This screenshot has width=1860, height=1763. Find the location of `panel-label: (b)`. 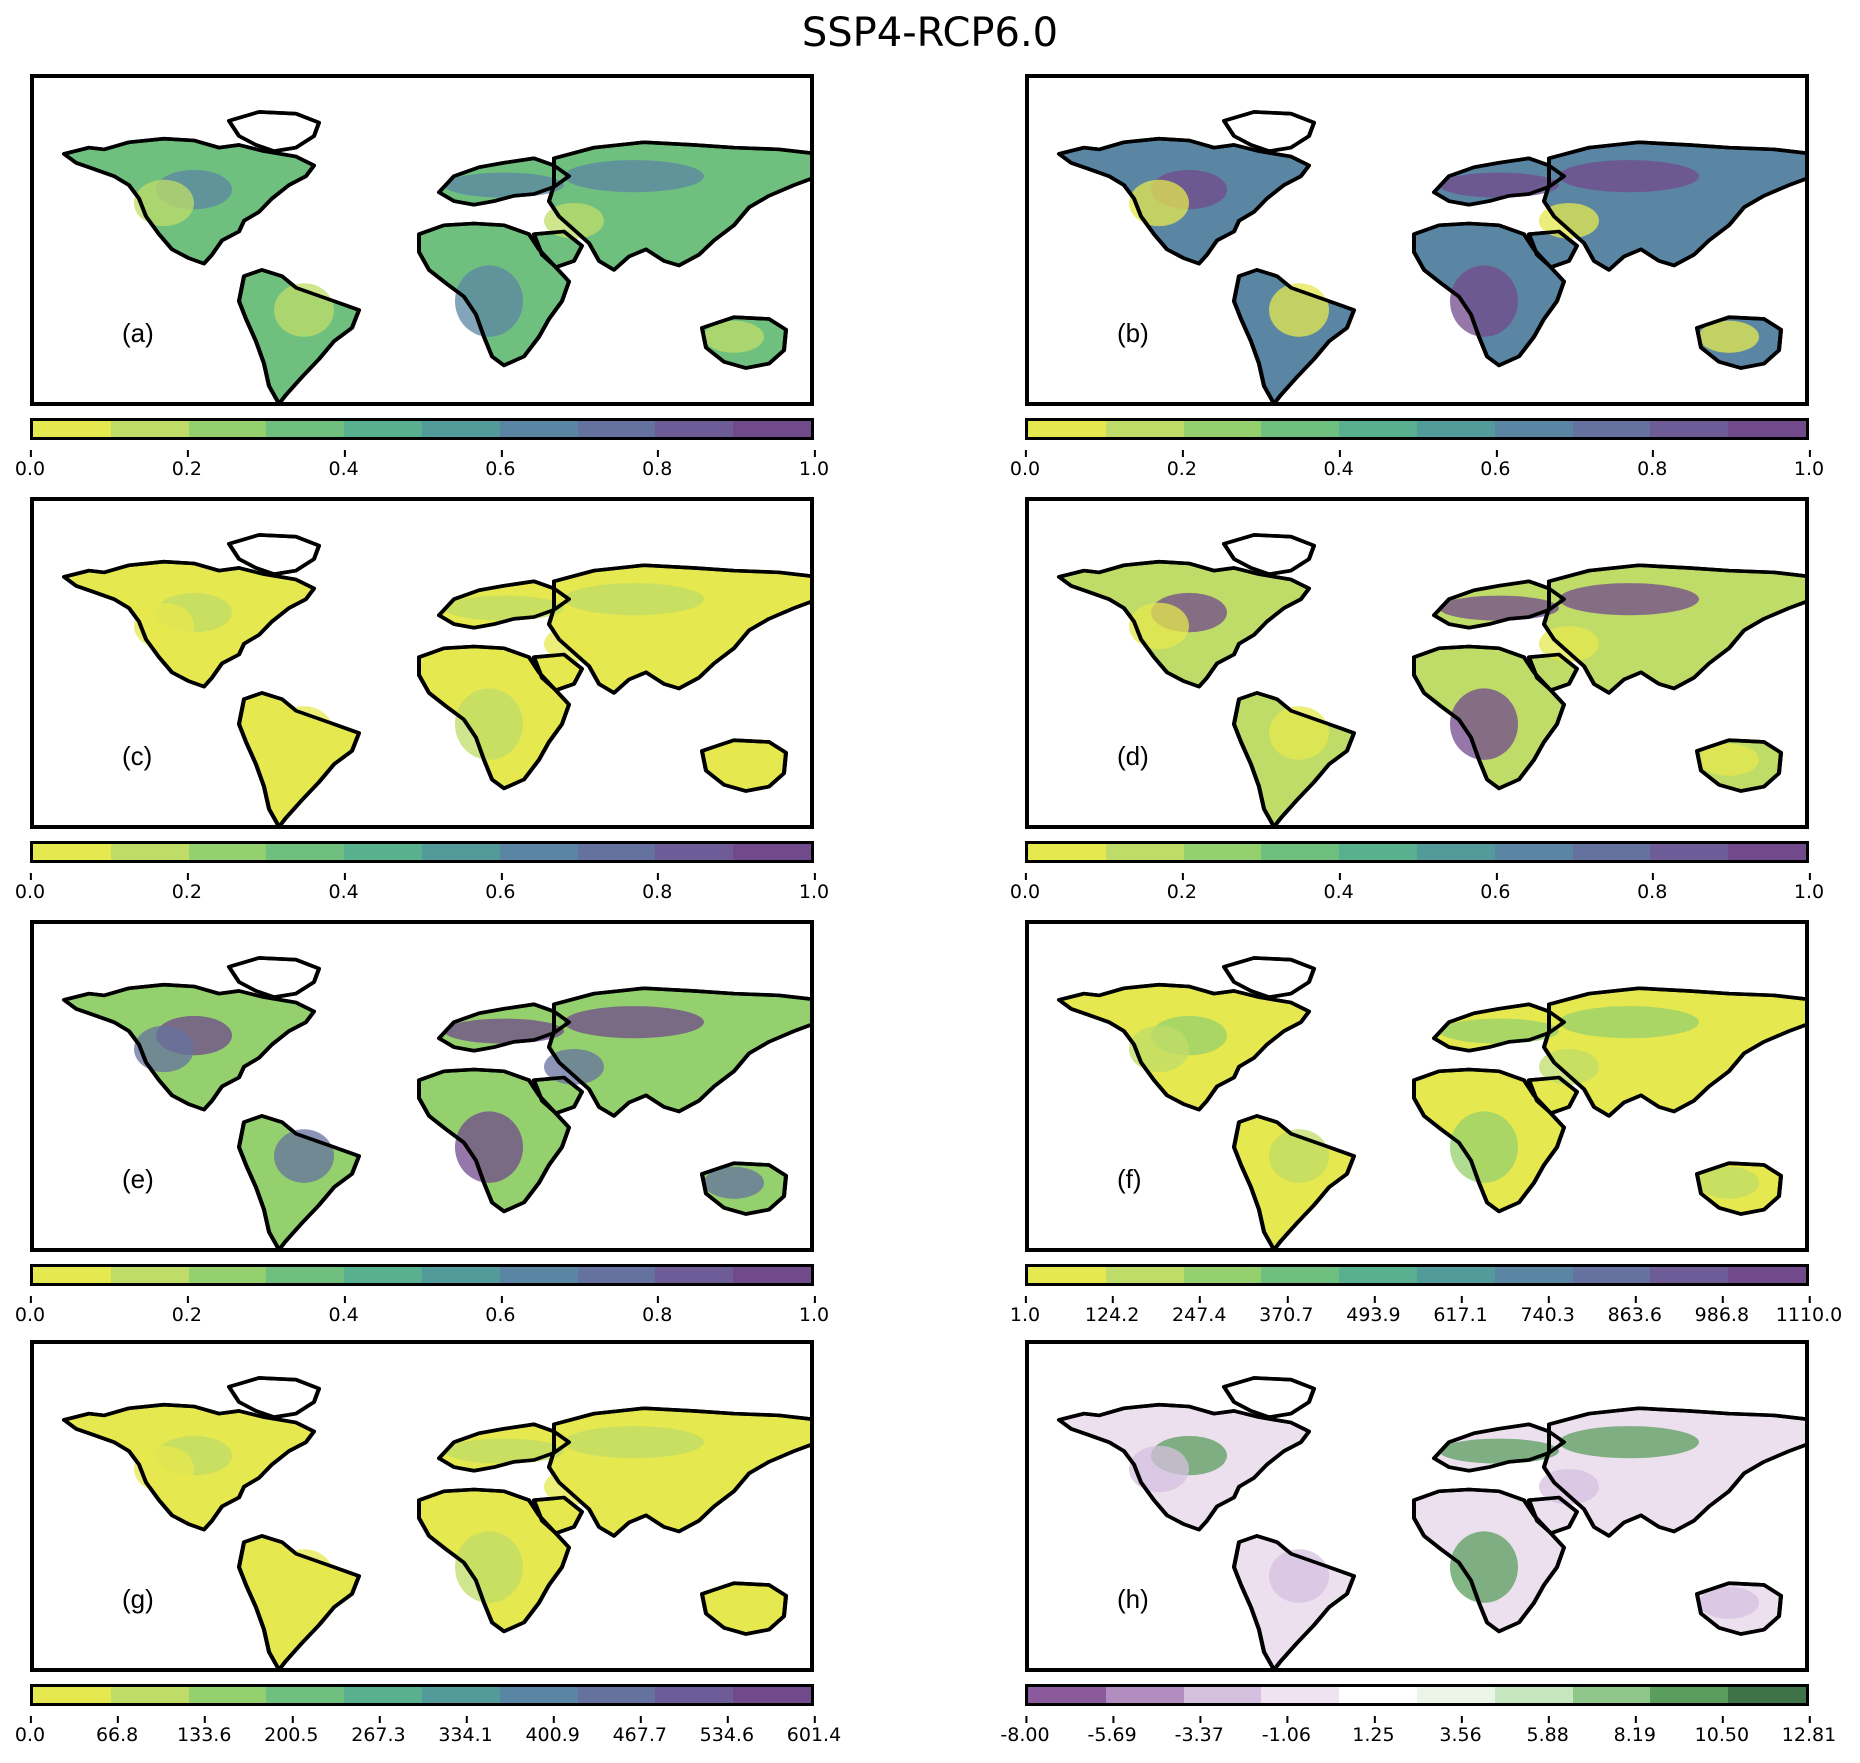

panel-label: (b) is located at coordinates (1133, 333).